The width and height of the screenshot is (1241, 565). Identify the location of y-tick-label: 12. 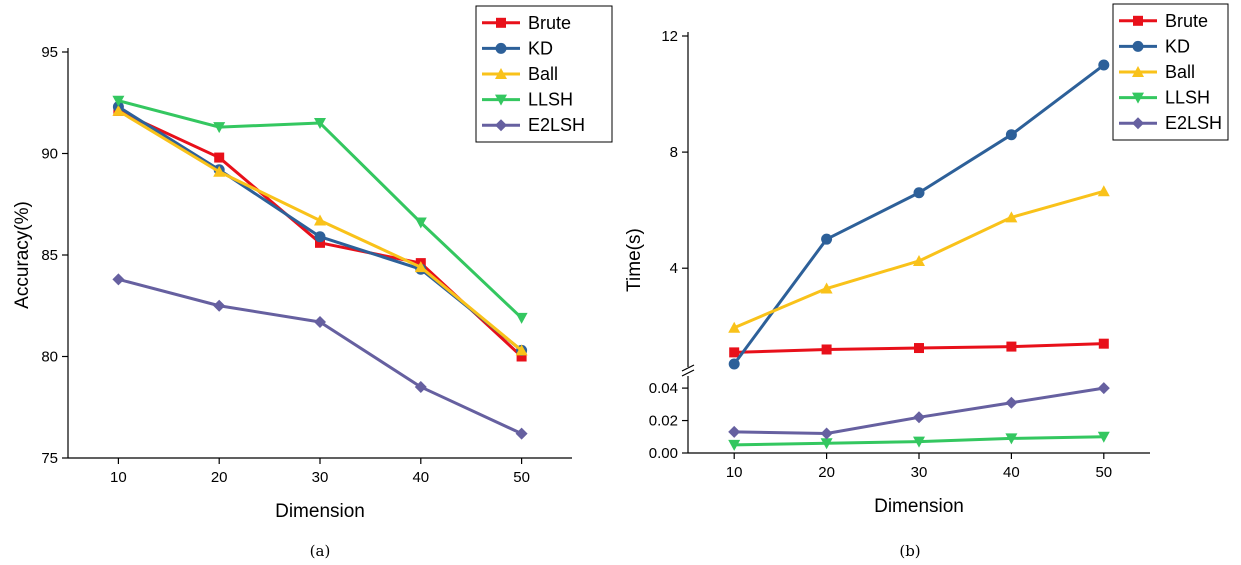
(669, 36).